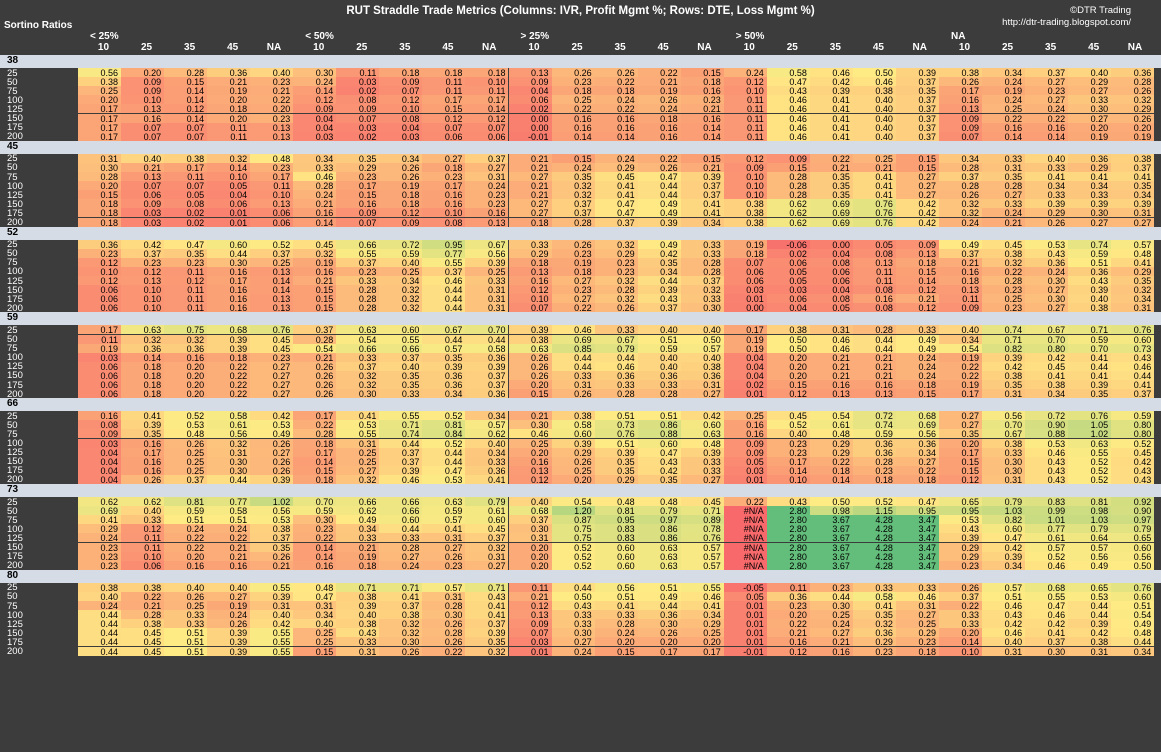  What do you see at coordinates (1094, 47) in the screenshot?
I see `col-header: 45` at bounding box center [1094, 47].